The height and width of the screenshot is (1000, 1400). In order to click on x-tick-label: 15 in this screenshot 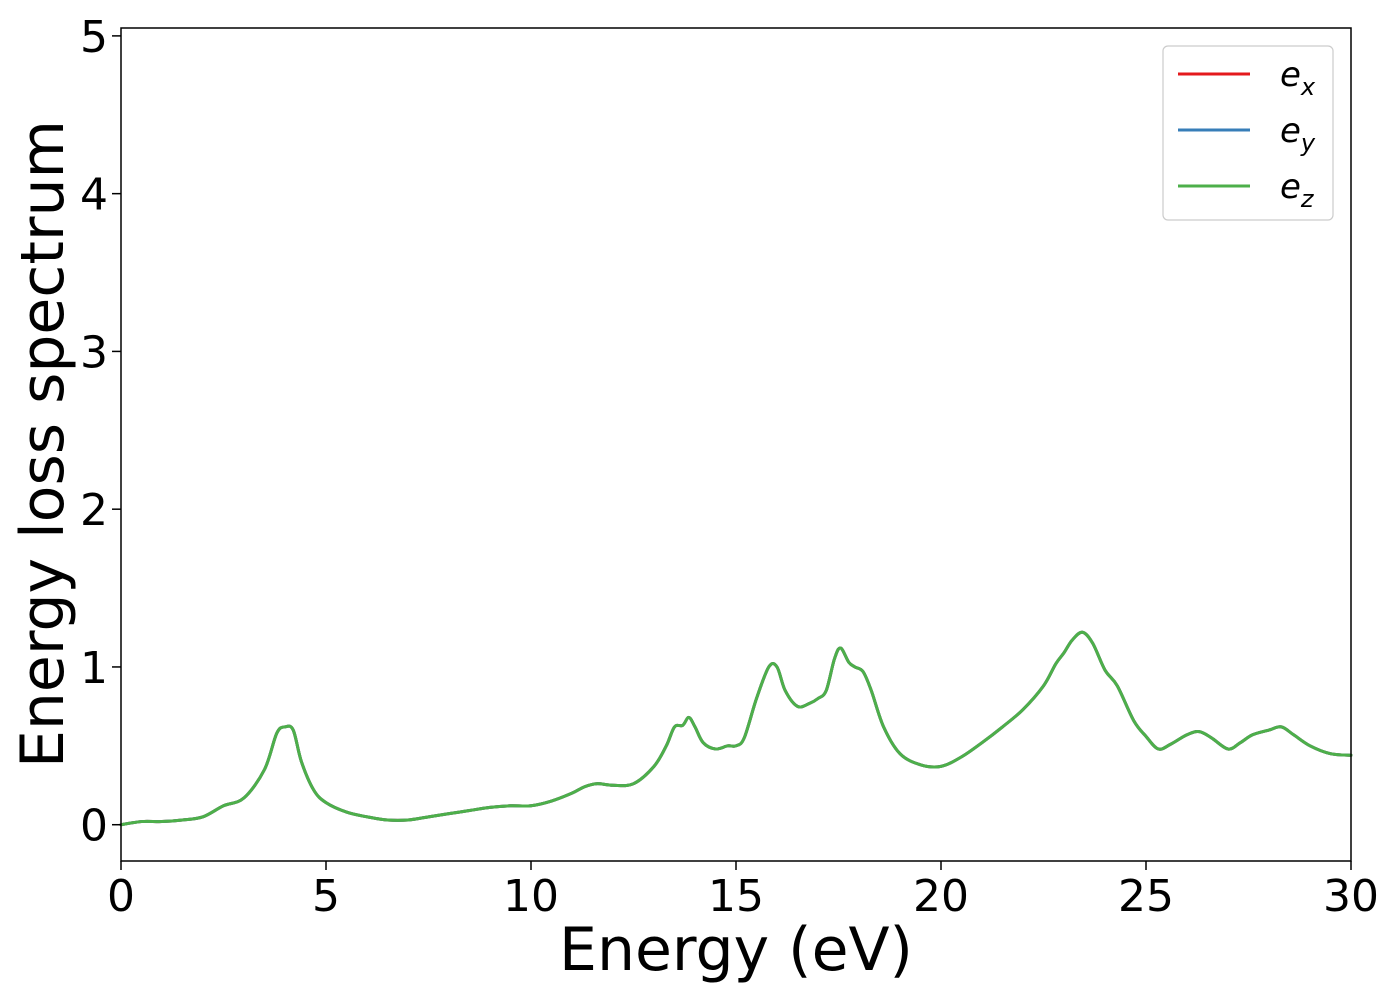, I will do `click(736, 896)`.